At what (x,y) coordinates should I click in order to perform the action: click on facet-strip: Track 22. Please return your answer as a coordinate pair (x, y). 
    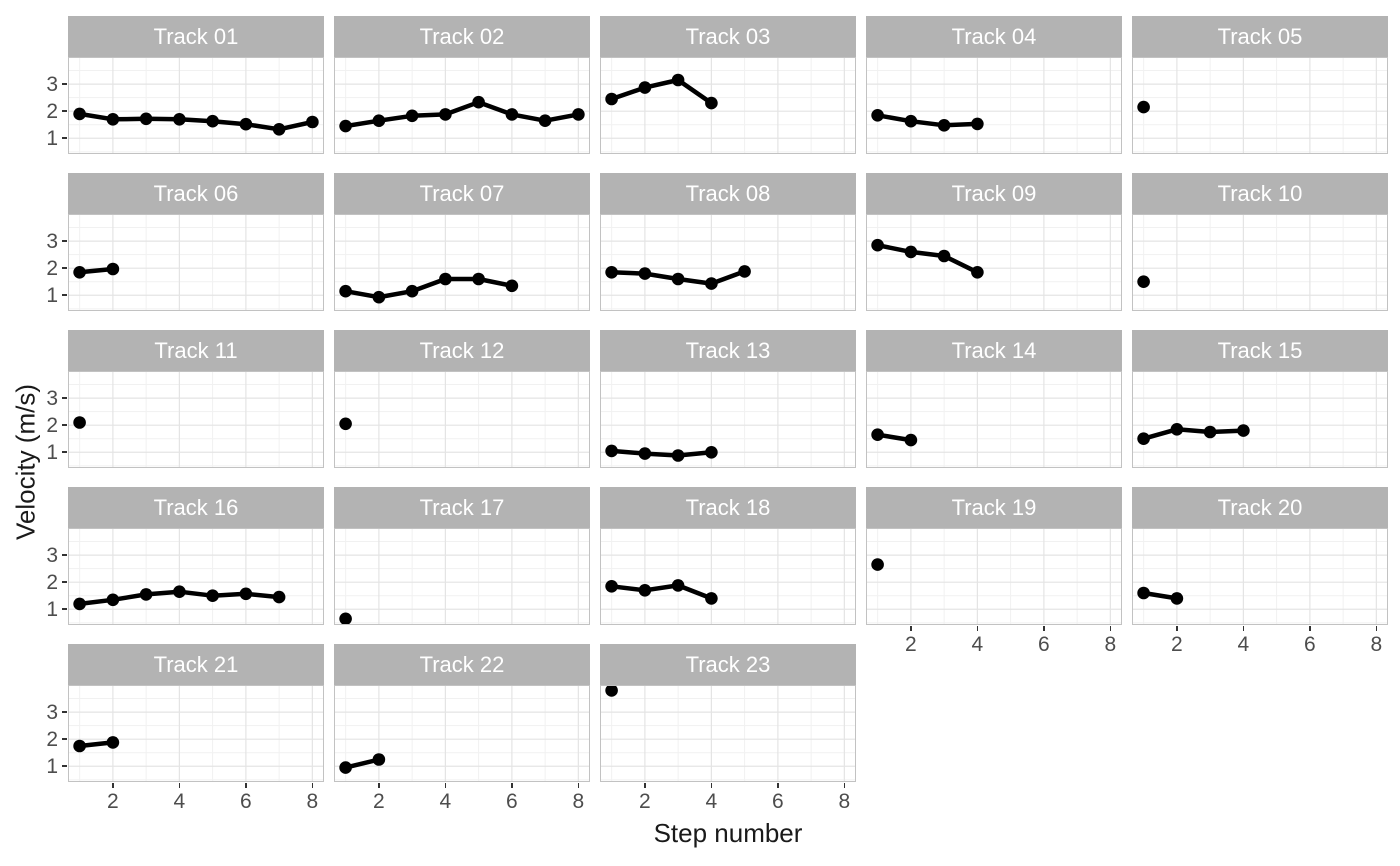
    Looking at the image, I should click on (462, 664).